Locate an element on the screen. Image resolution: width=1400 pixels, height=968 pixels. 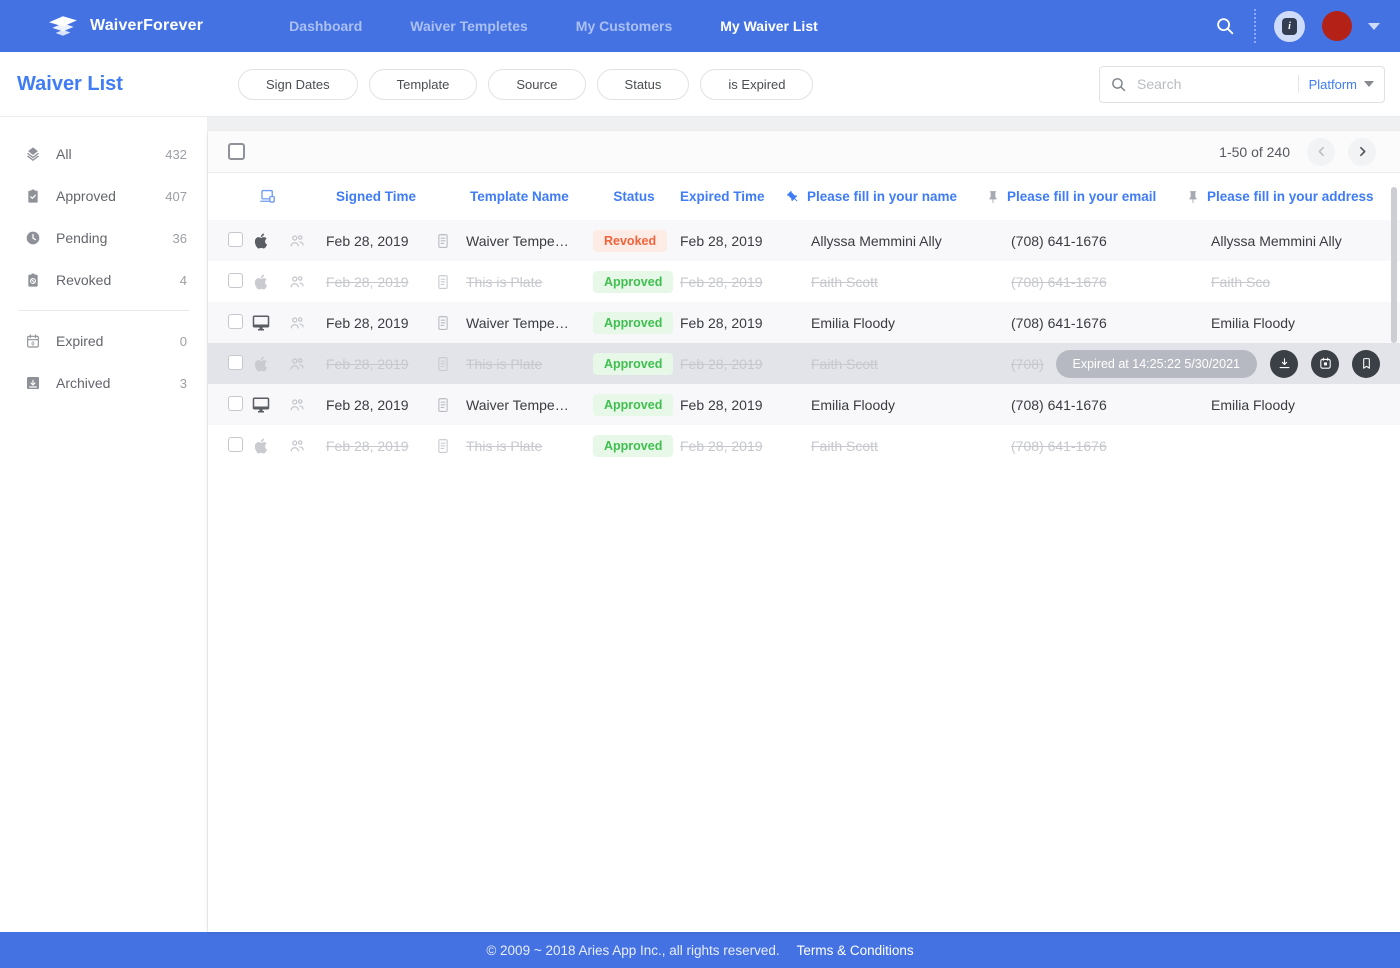
download-button is located at coordinates (1284, 363).